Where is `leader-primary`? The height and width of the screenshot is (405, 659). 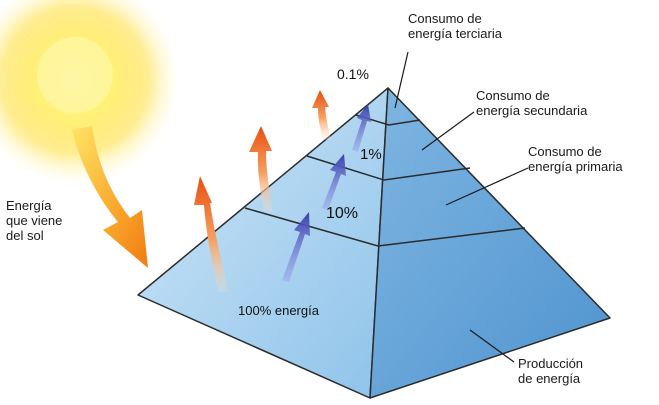
leader-primary is located at coordinates (487, 186).